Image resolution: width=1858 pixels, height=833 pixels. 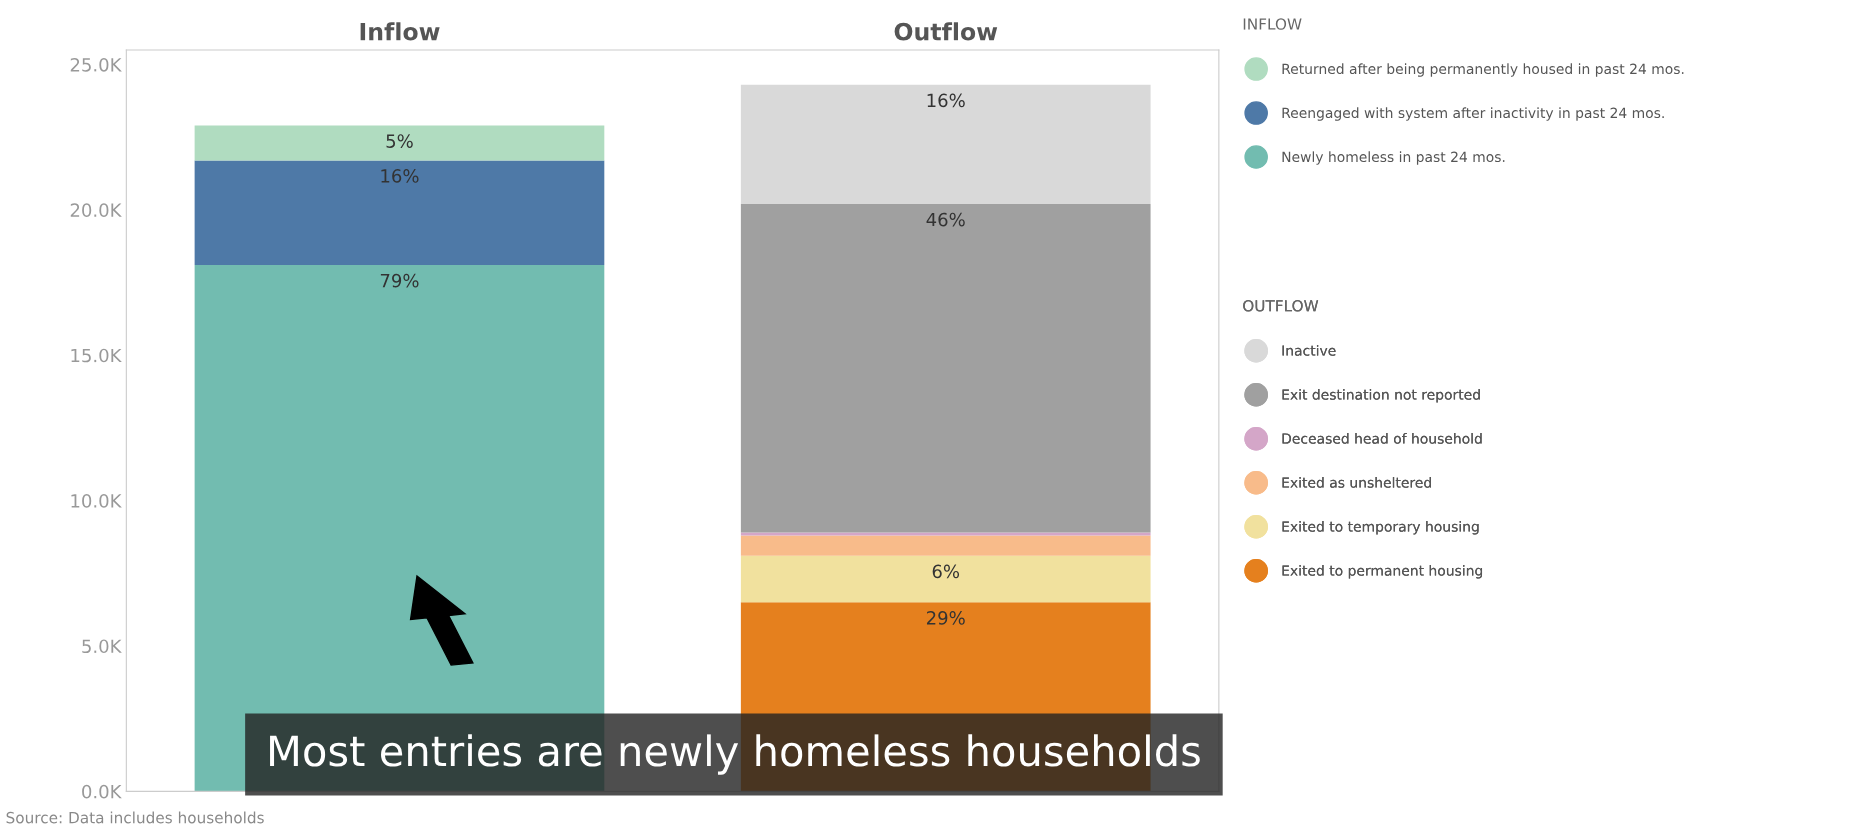 I want to click on annotation: 79%, so click(x=399, y=280).